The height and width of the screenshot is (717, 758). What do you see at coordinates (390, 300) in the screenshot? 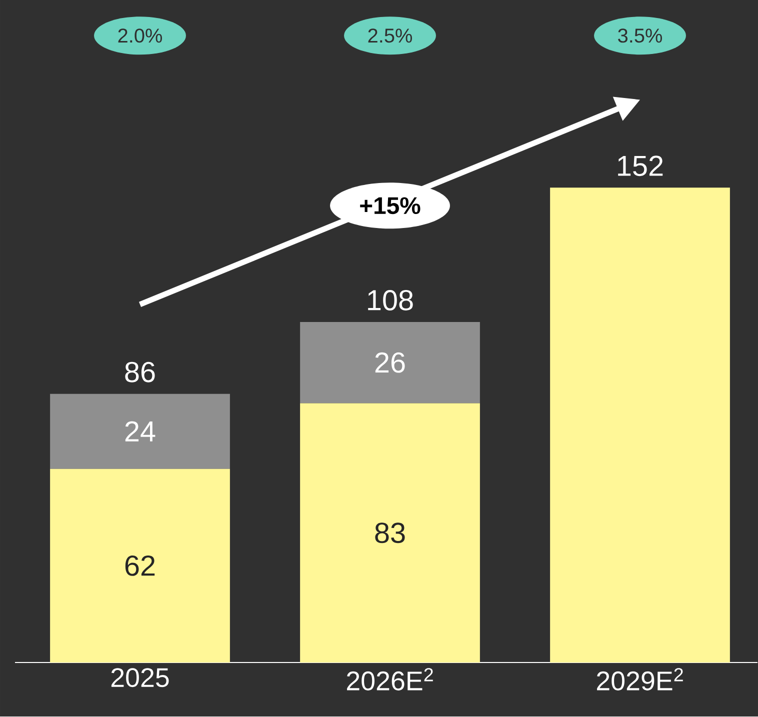
I see `total-label: 108` at bounding box center [390, 300].